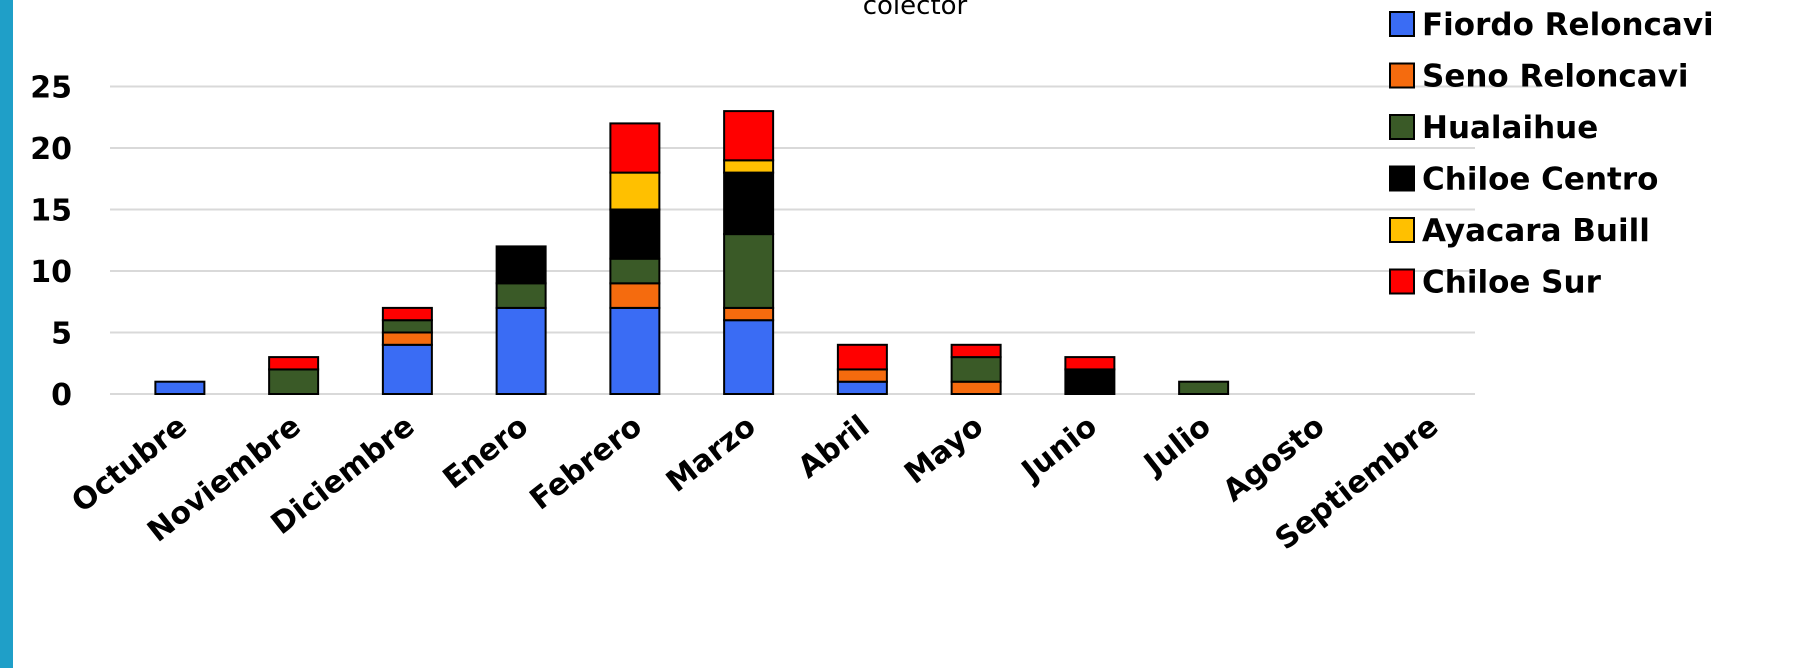 The height and width of the screenshot is (668, 1811). What do you see at coordinates (51, 149) in the screenshot?
I see `y-tick-label: 20` at bounding box center [51, 149].